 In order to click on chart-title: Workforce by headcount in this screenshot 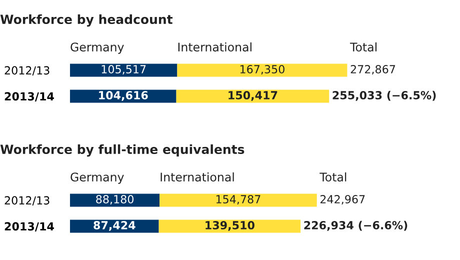, I will do `click(86, 20)`.